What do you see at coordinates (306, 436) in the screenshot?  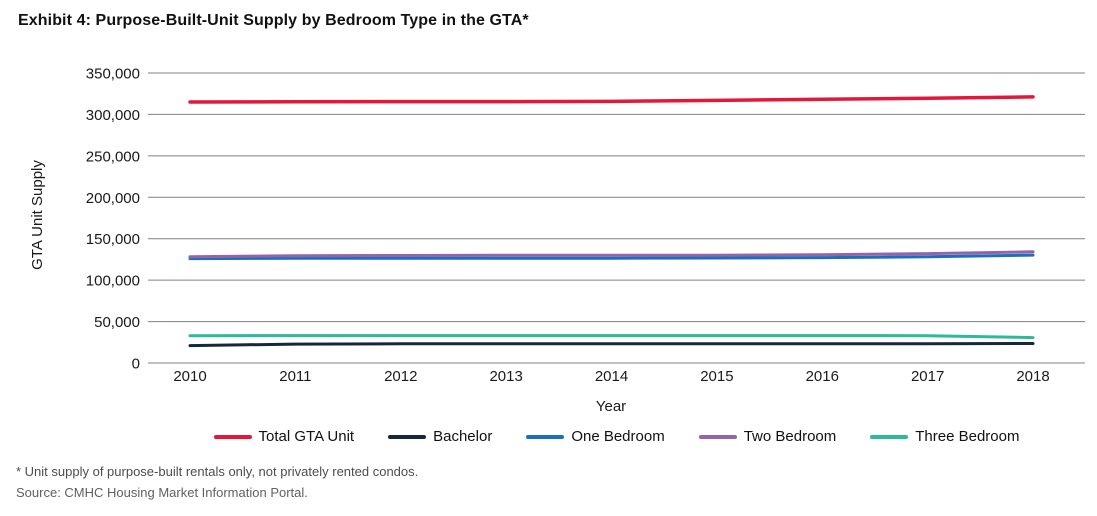 I see `legend-label-total-gta-unit: Total GTA Unit` at bounding box center [306, 436].